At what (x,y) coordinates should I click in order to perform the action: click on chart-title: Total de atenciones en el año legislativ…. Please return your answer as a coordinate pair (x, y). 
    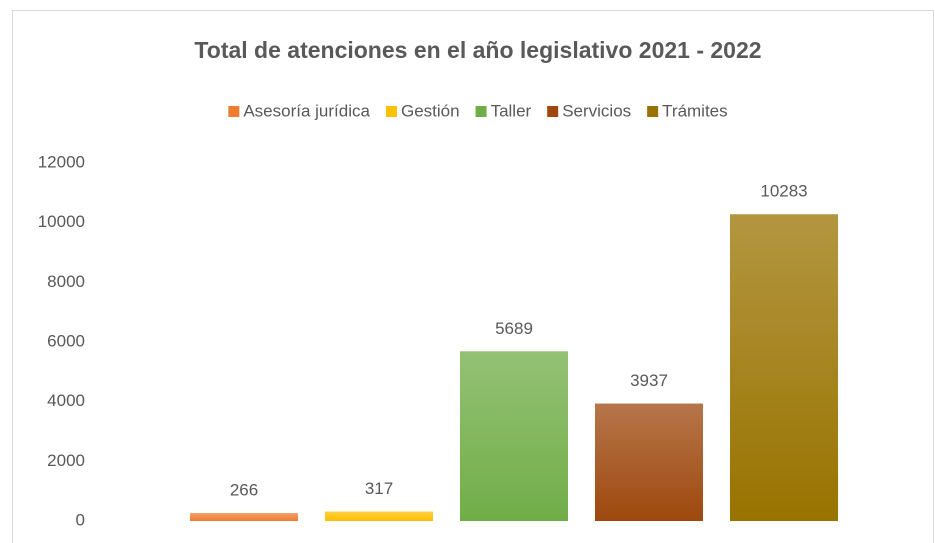
    Looking at the image, I should click on (477, 50).